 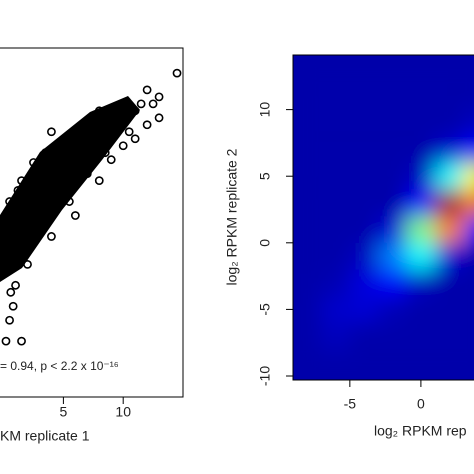 I want to click on x-tick-label: 5, so click(x=63, y=412).